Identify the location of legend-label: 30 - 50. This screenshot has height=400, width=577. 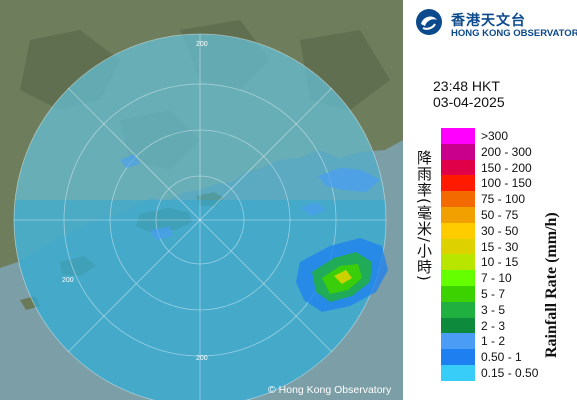
(500, 230).